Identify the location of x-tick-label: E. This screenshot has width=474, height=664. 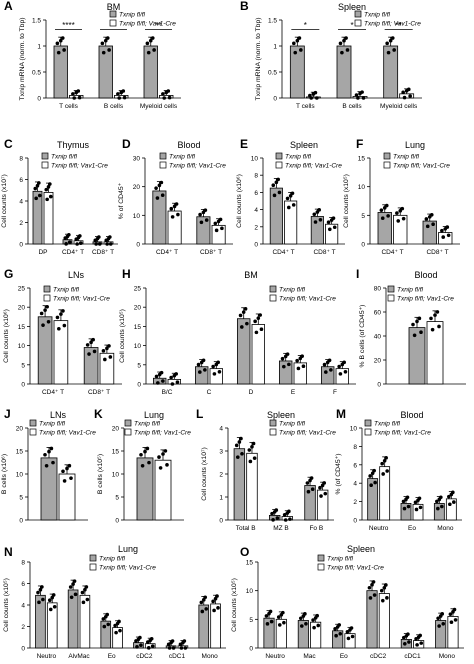
(293, 392).